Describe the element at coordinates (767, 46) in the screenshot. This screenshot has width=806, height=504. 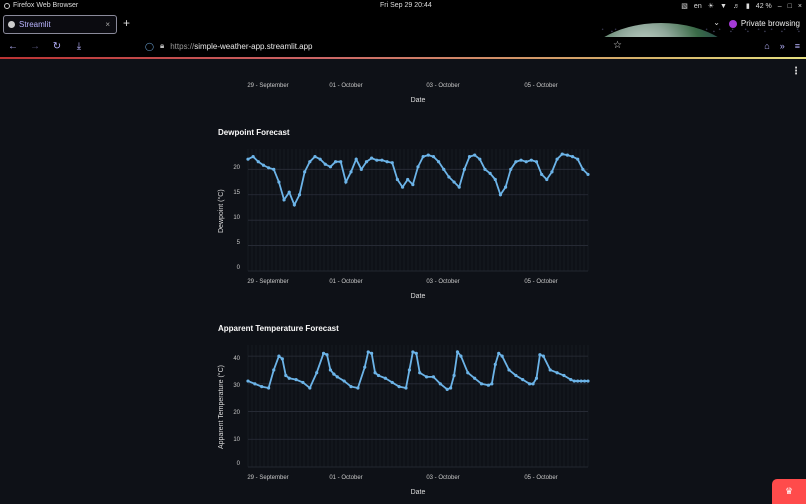
I see `extensions-icon: ⌂` at that location.